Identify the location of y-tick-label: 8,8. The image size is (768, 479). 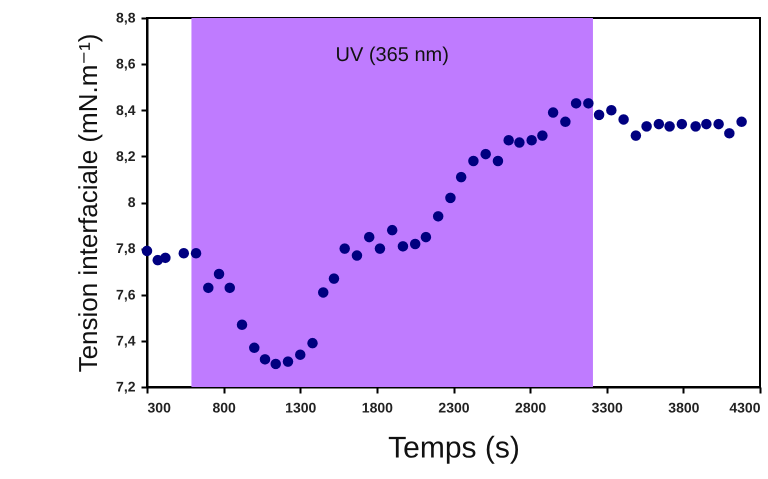
(126, 18).